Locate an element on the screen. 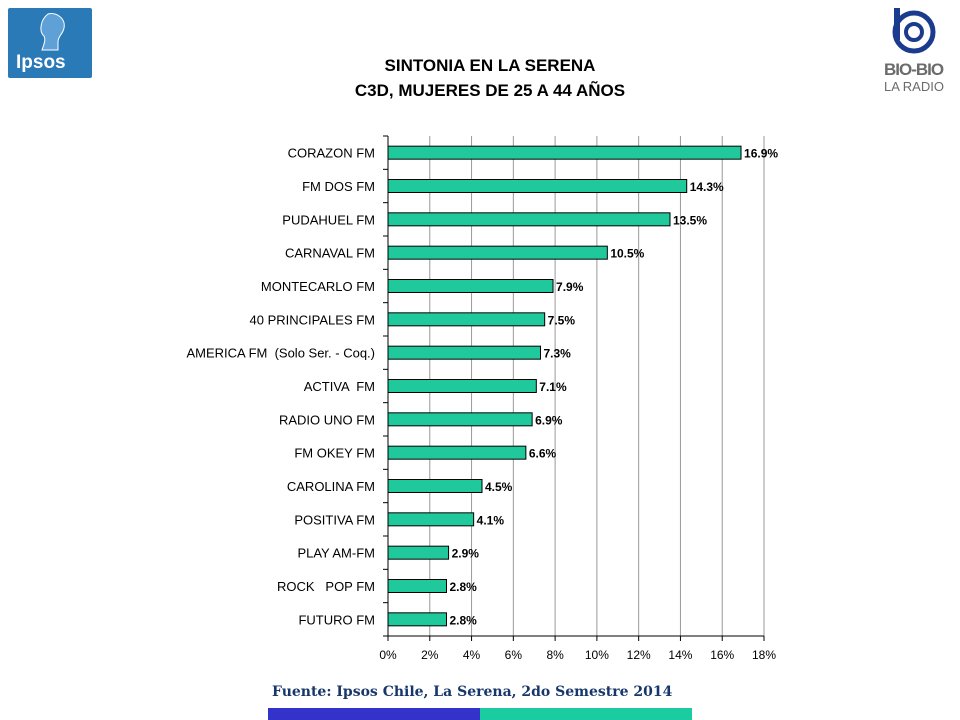  category-label: FUTURO FM is located at coordinates (336, 619).